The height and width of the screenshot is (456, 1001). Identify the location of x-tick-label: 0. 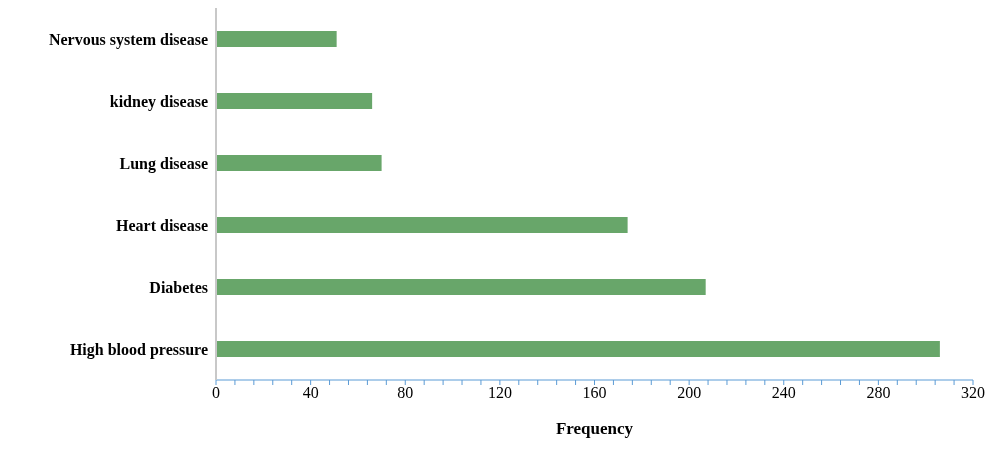
(216, 393).